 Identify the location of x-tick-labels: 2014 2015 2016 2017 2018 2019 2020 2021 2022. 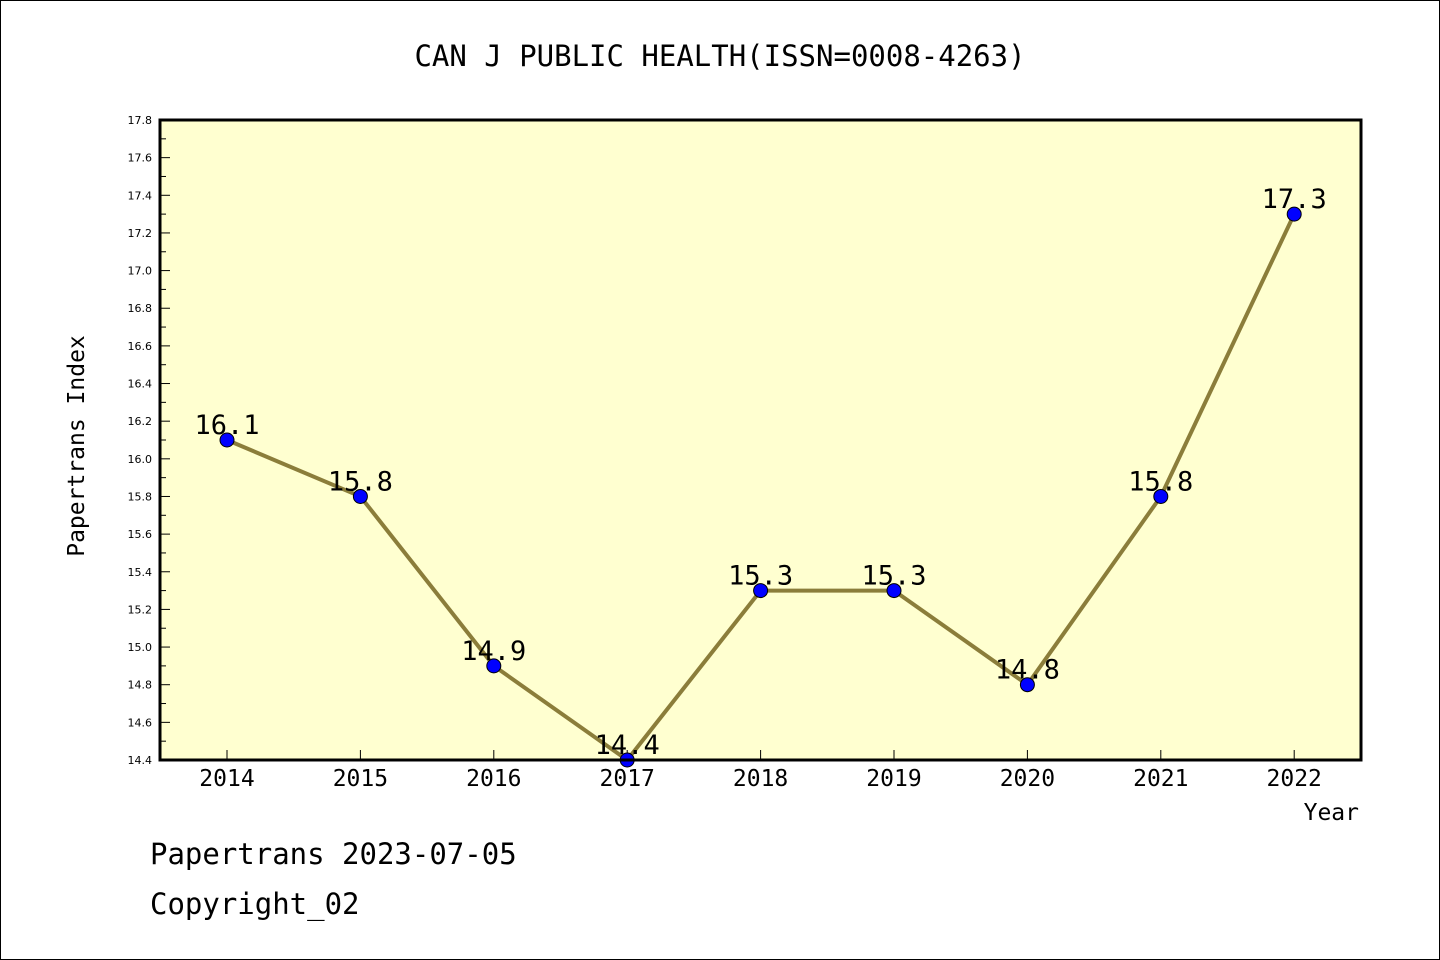
(760, 779).